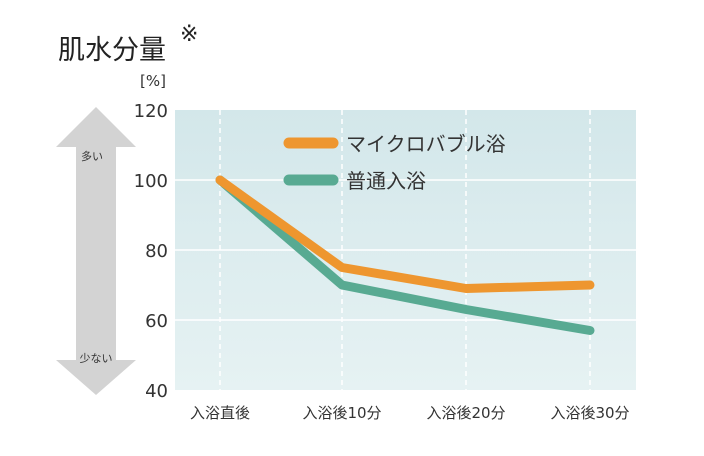 The width and height of the screenshot is (704, 456). What do you see at coordinates (426, 144) in the screenshot?
I see `legend-label: マイクロバブル浴` at bounding box center [426, 144].